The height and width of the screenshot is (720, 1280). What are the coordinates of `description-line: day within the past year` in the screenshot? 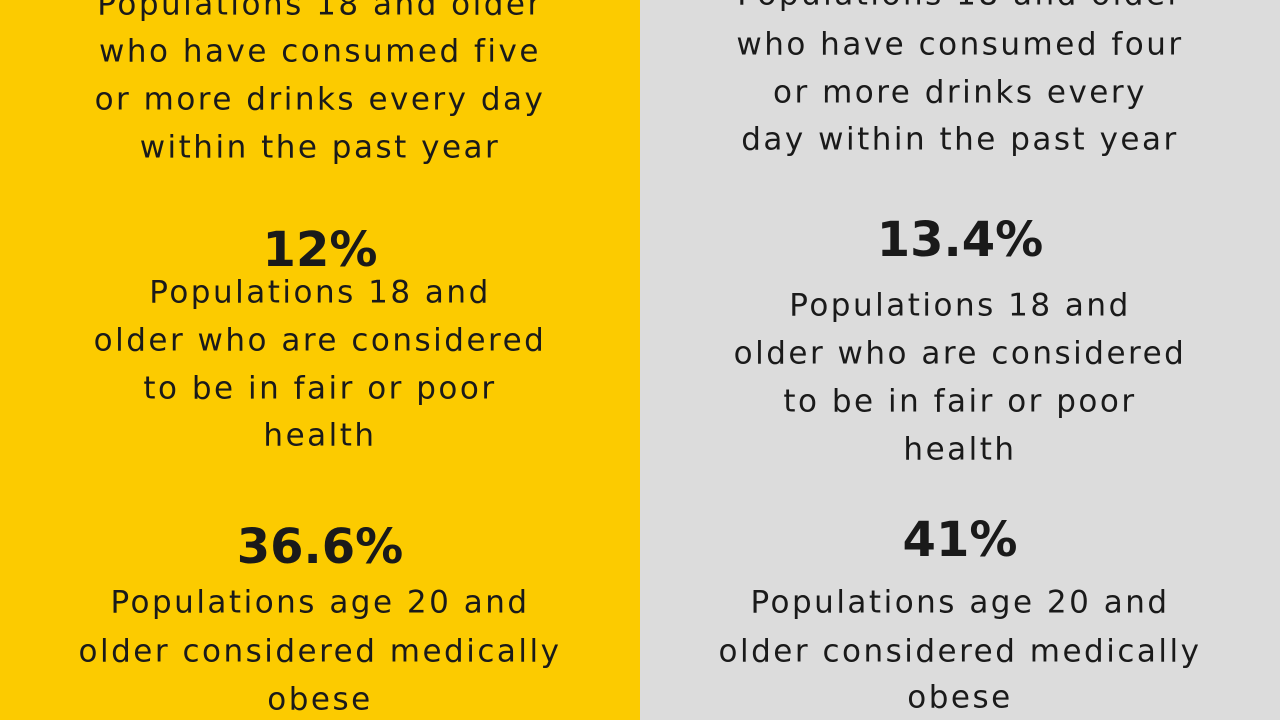 It's located at (960, 139).